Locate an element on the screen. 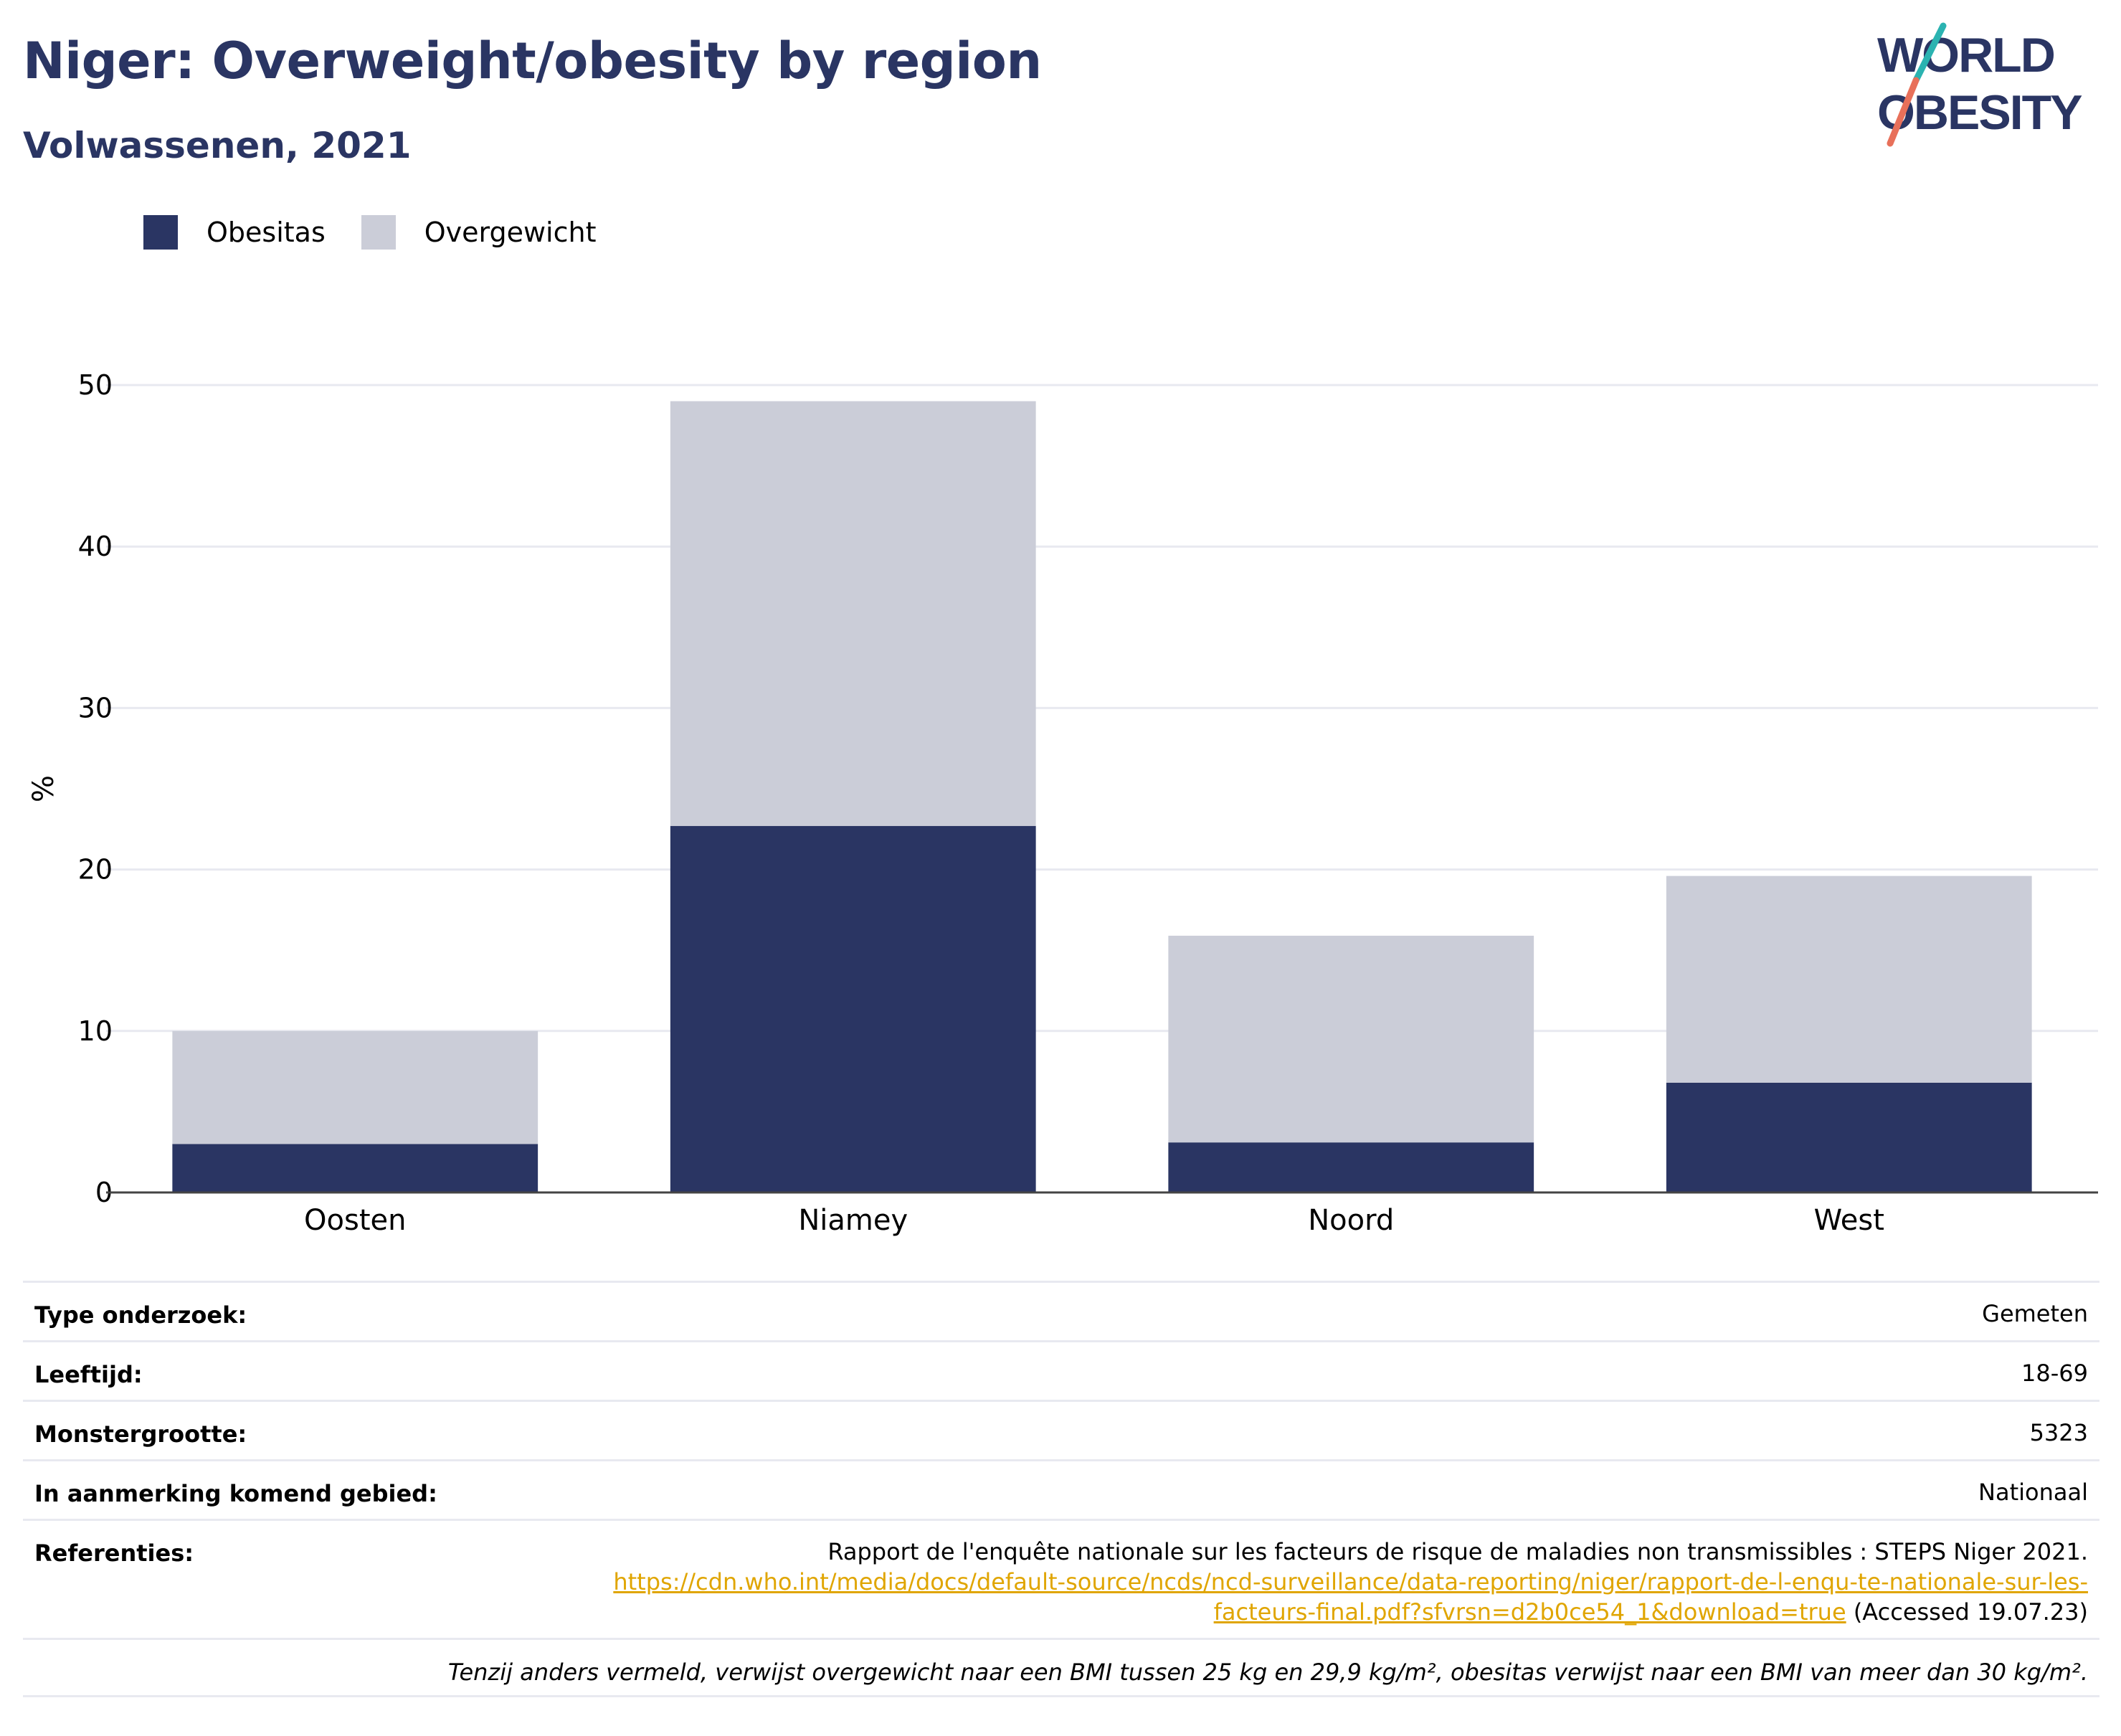 Image resolution: width=2121 pixels, height=1736 pixels. y-tick-label: 40 is located at coordinates (95, 546).